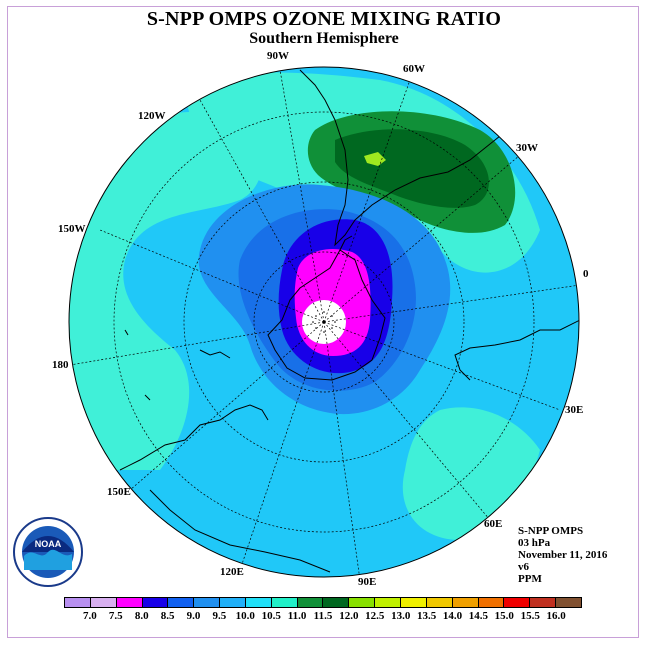  Describe the element at coordinates (426, 616) in the screenshot. I see `colorbar-tick-label: 13.5` at that location.